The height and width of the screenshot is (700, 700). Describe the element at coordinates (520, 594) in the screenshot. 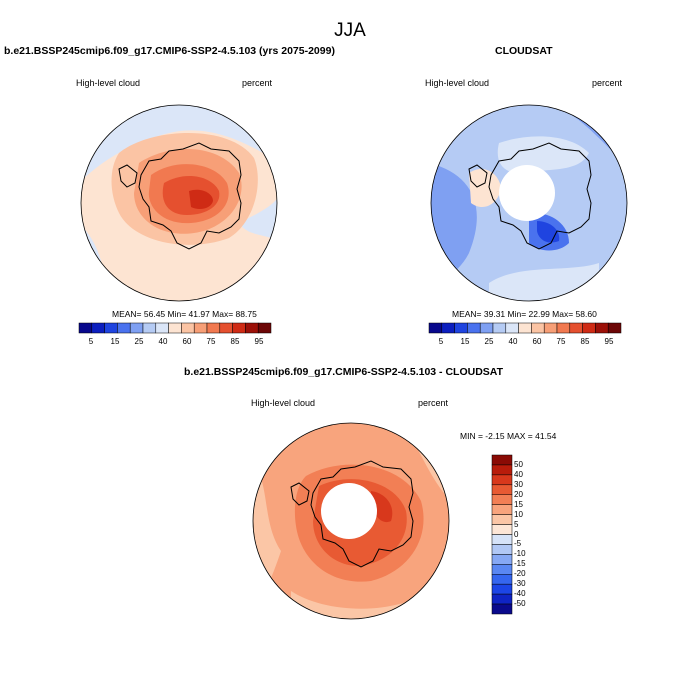

I see `colorbar-tick-label: -40` at that location.